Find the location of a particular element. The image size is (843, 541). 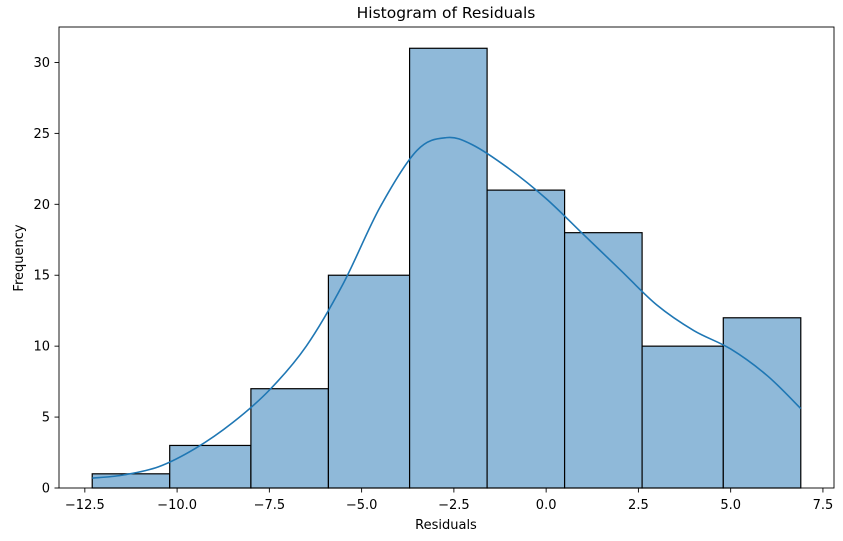

x-tick-label: 0.0 is located at coordinates (546, 505).